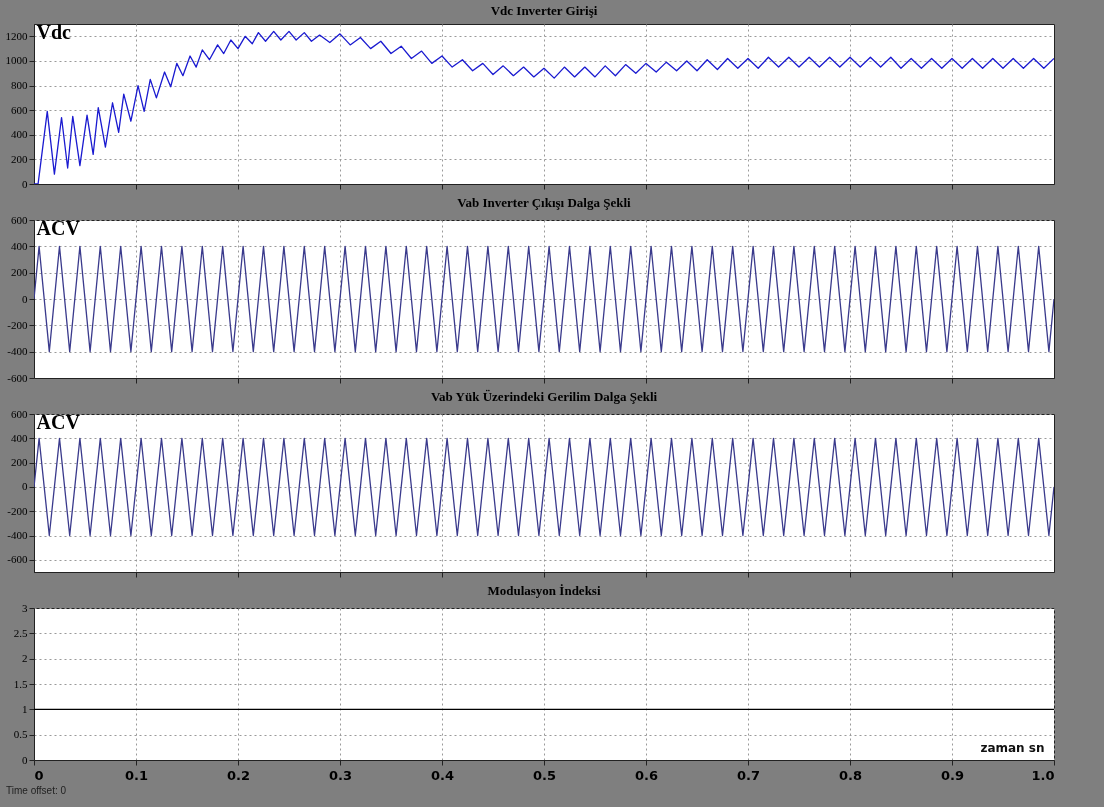 The height and width of the screenshot is (807, 1104). What do you see at coordinates (238, 775) in the screenshot?
I see `x-tick-label: 0.2` at bounding box center [238, 775].